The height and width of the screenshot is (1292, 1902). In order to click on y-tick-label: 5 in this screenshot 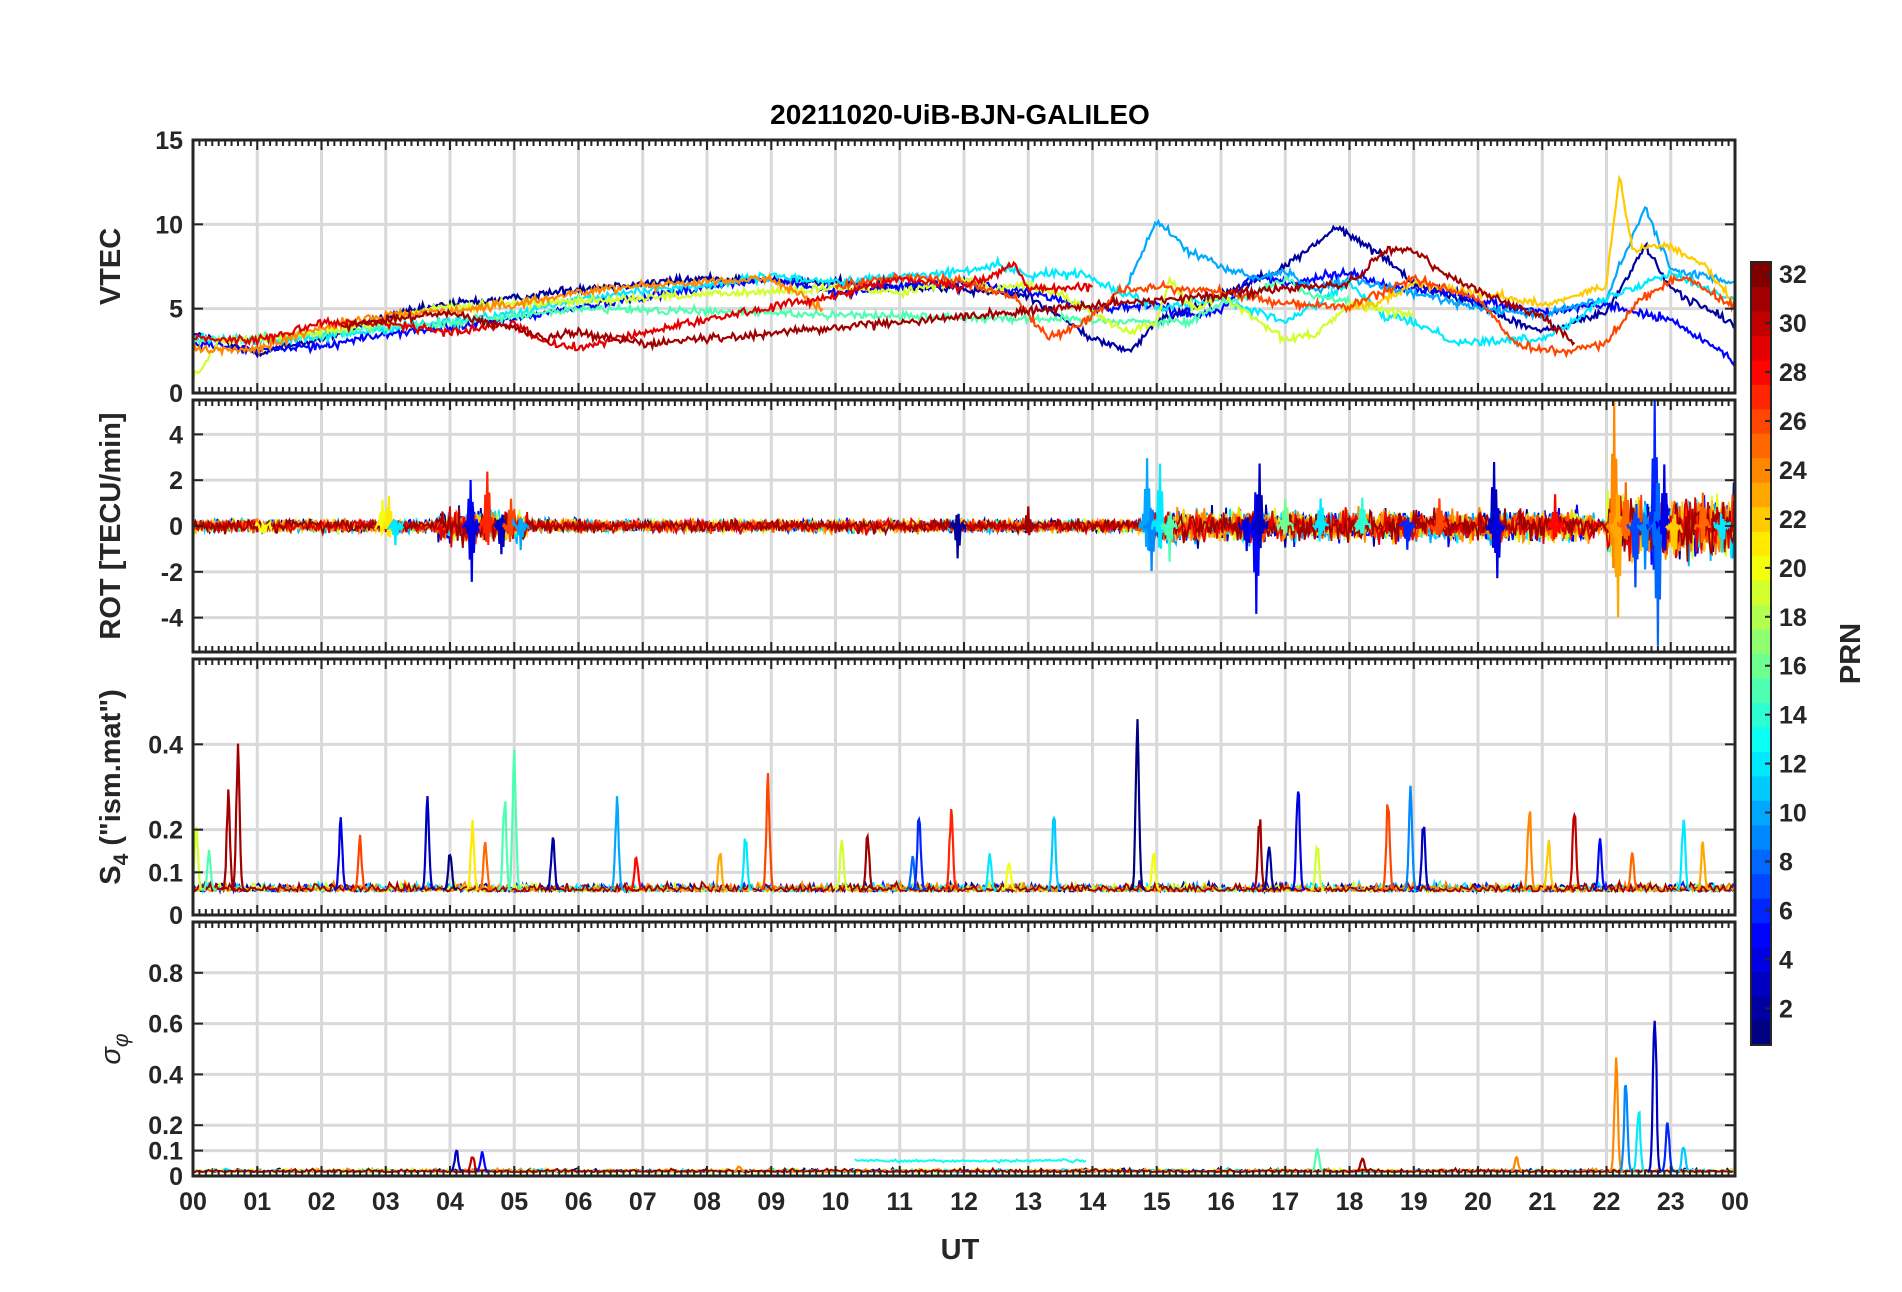, I will do `click(176, 310)`.